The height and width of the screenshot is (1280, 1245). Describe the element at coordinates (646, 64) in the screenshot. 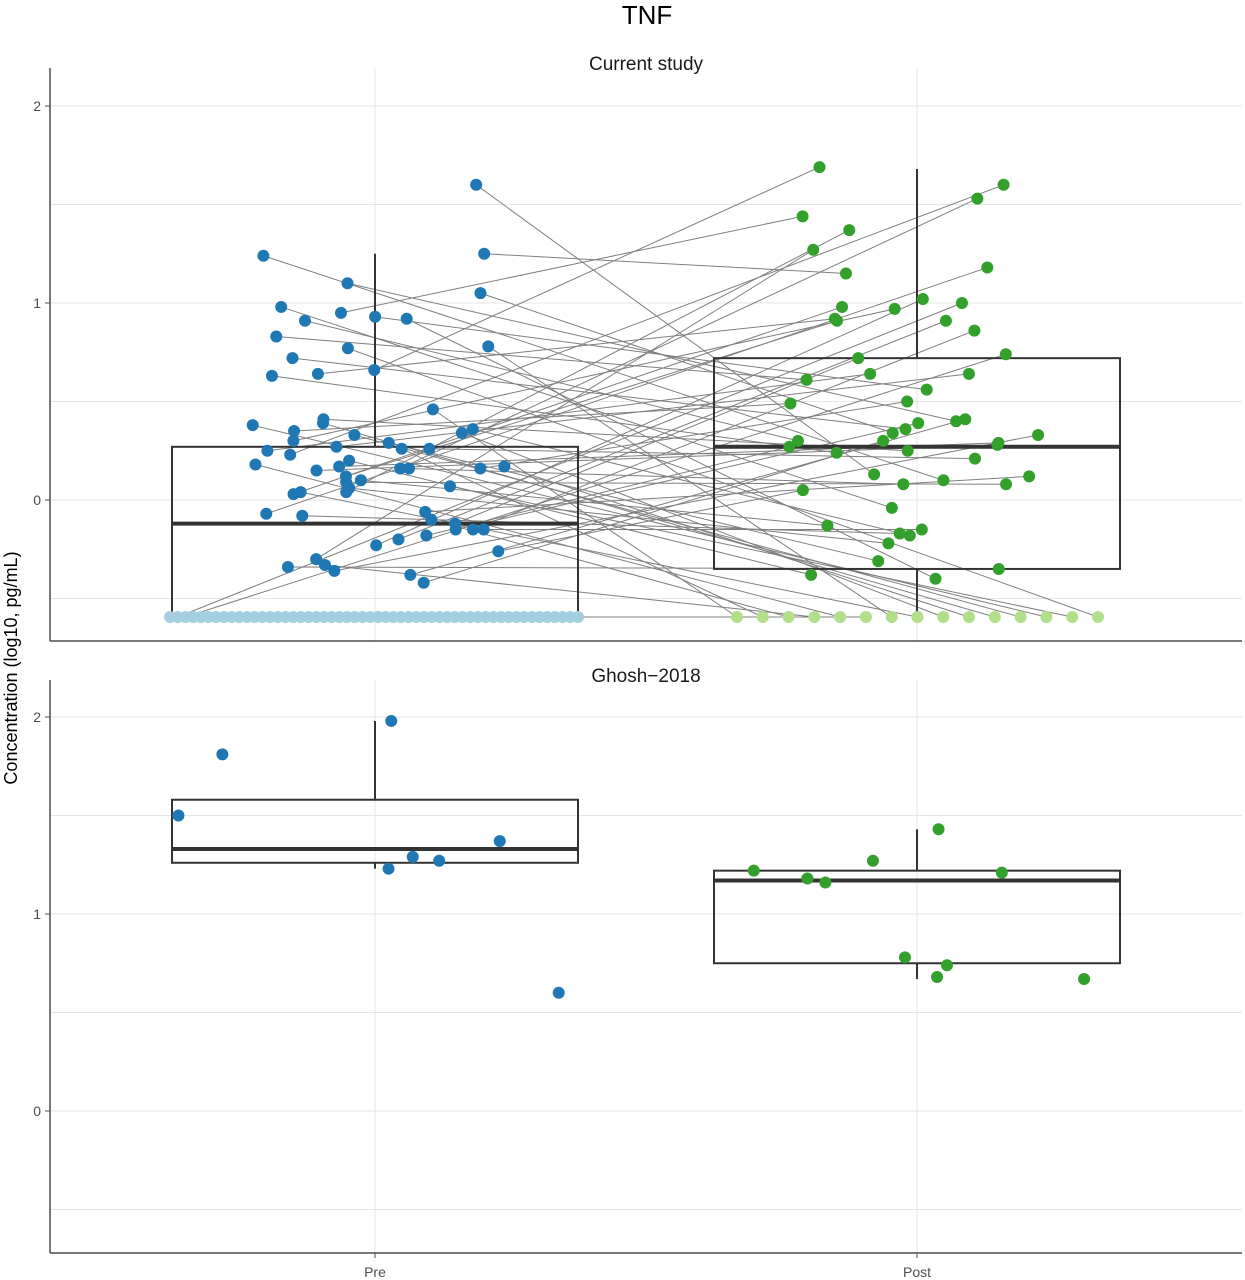

I see `panel-title-current-study: Current study` at that location.